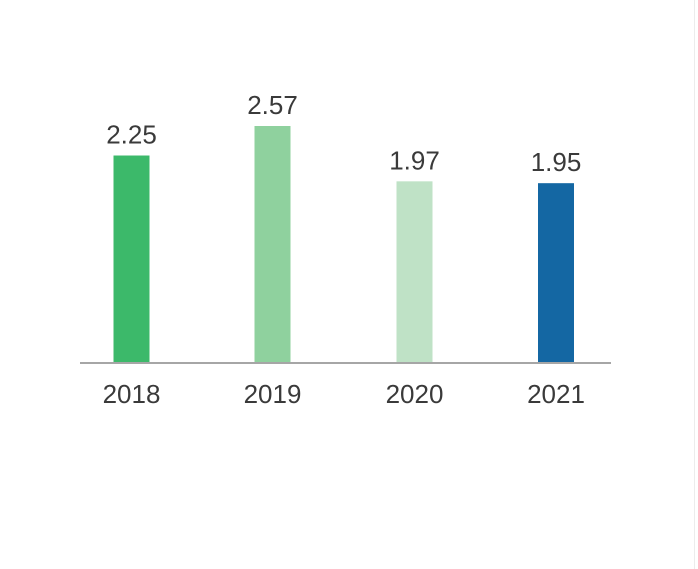 The width and height of the screenshot is (698, 569). What do you see at coordinates (556, 394) in the screenshot?
I see `x-tick-label-2021: 2021` at bounding box center [556, 394].